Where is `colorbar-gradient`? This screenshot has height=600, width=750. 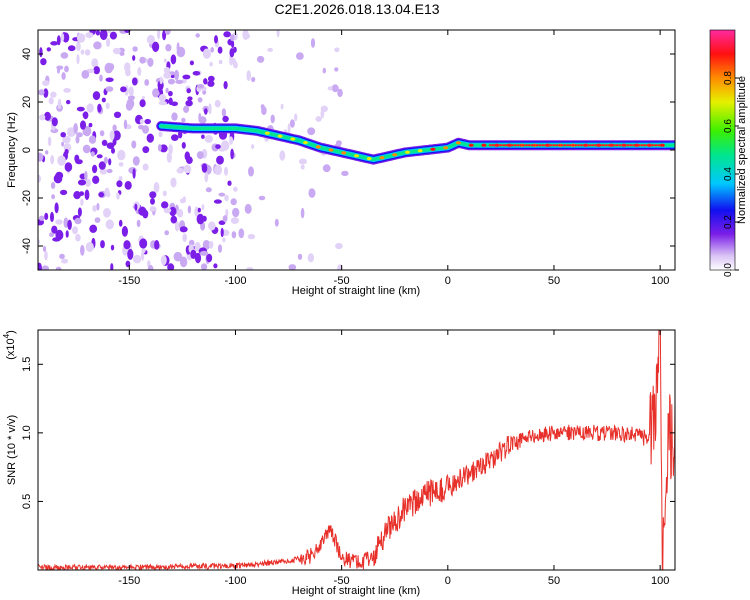
colorbar-gradient is located at coordinates (722, 150).